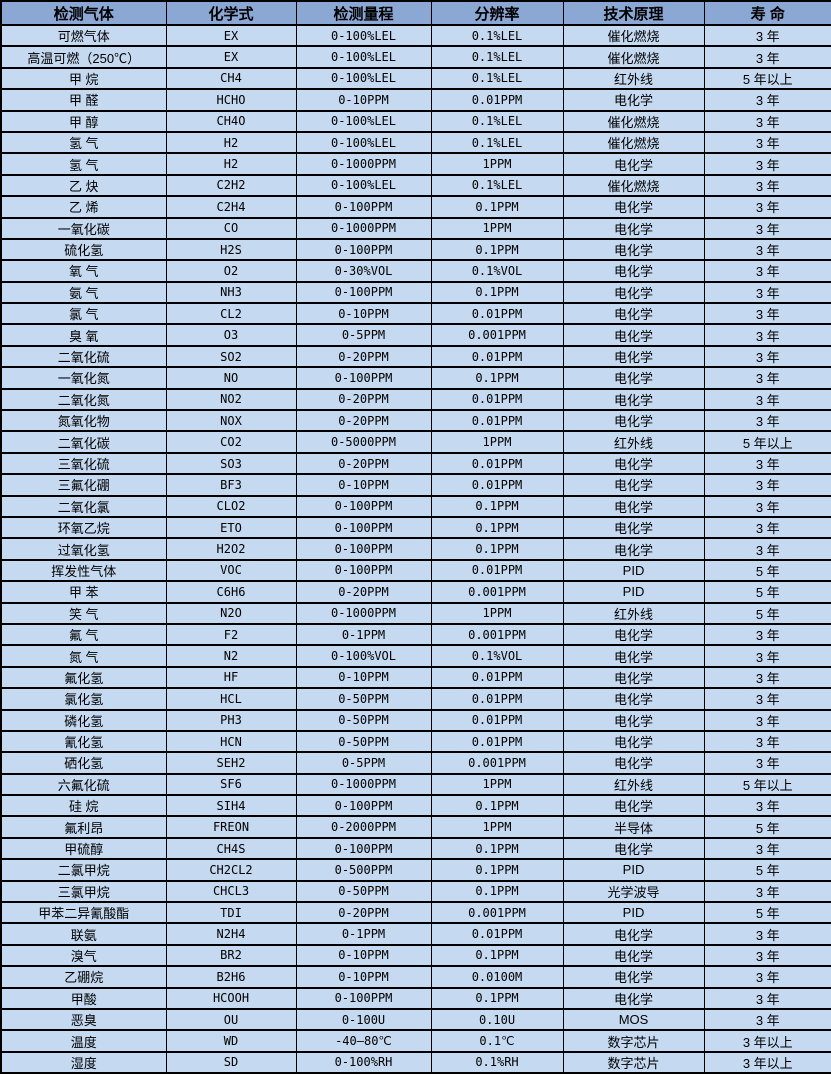  Describe the element at coordinates (633, 78) in the screenshot. I see `principle-cell: 红外线` at that location.